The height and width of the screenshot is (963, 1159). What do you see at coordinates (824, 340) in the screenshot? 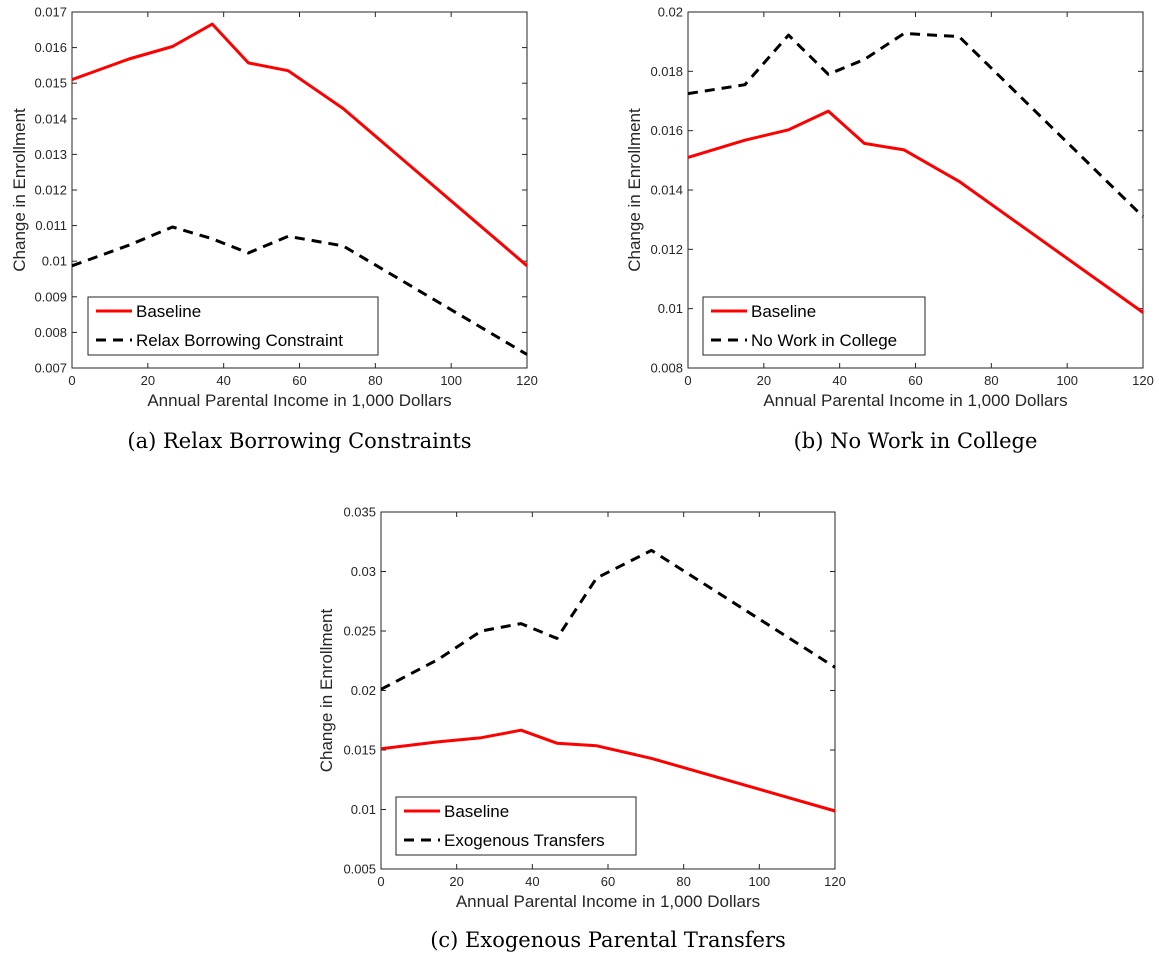
I see `legend-entry-label: No Work in College` at bounding box center [824, 340].